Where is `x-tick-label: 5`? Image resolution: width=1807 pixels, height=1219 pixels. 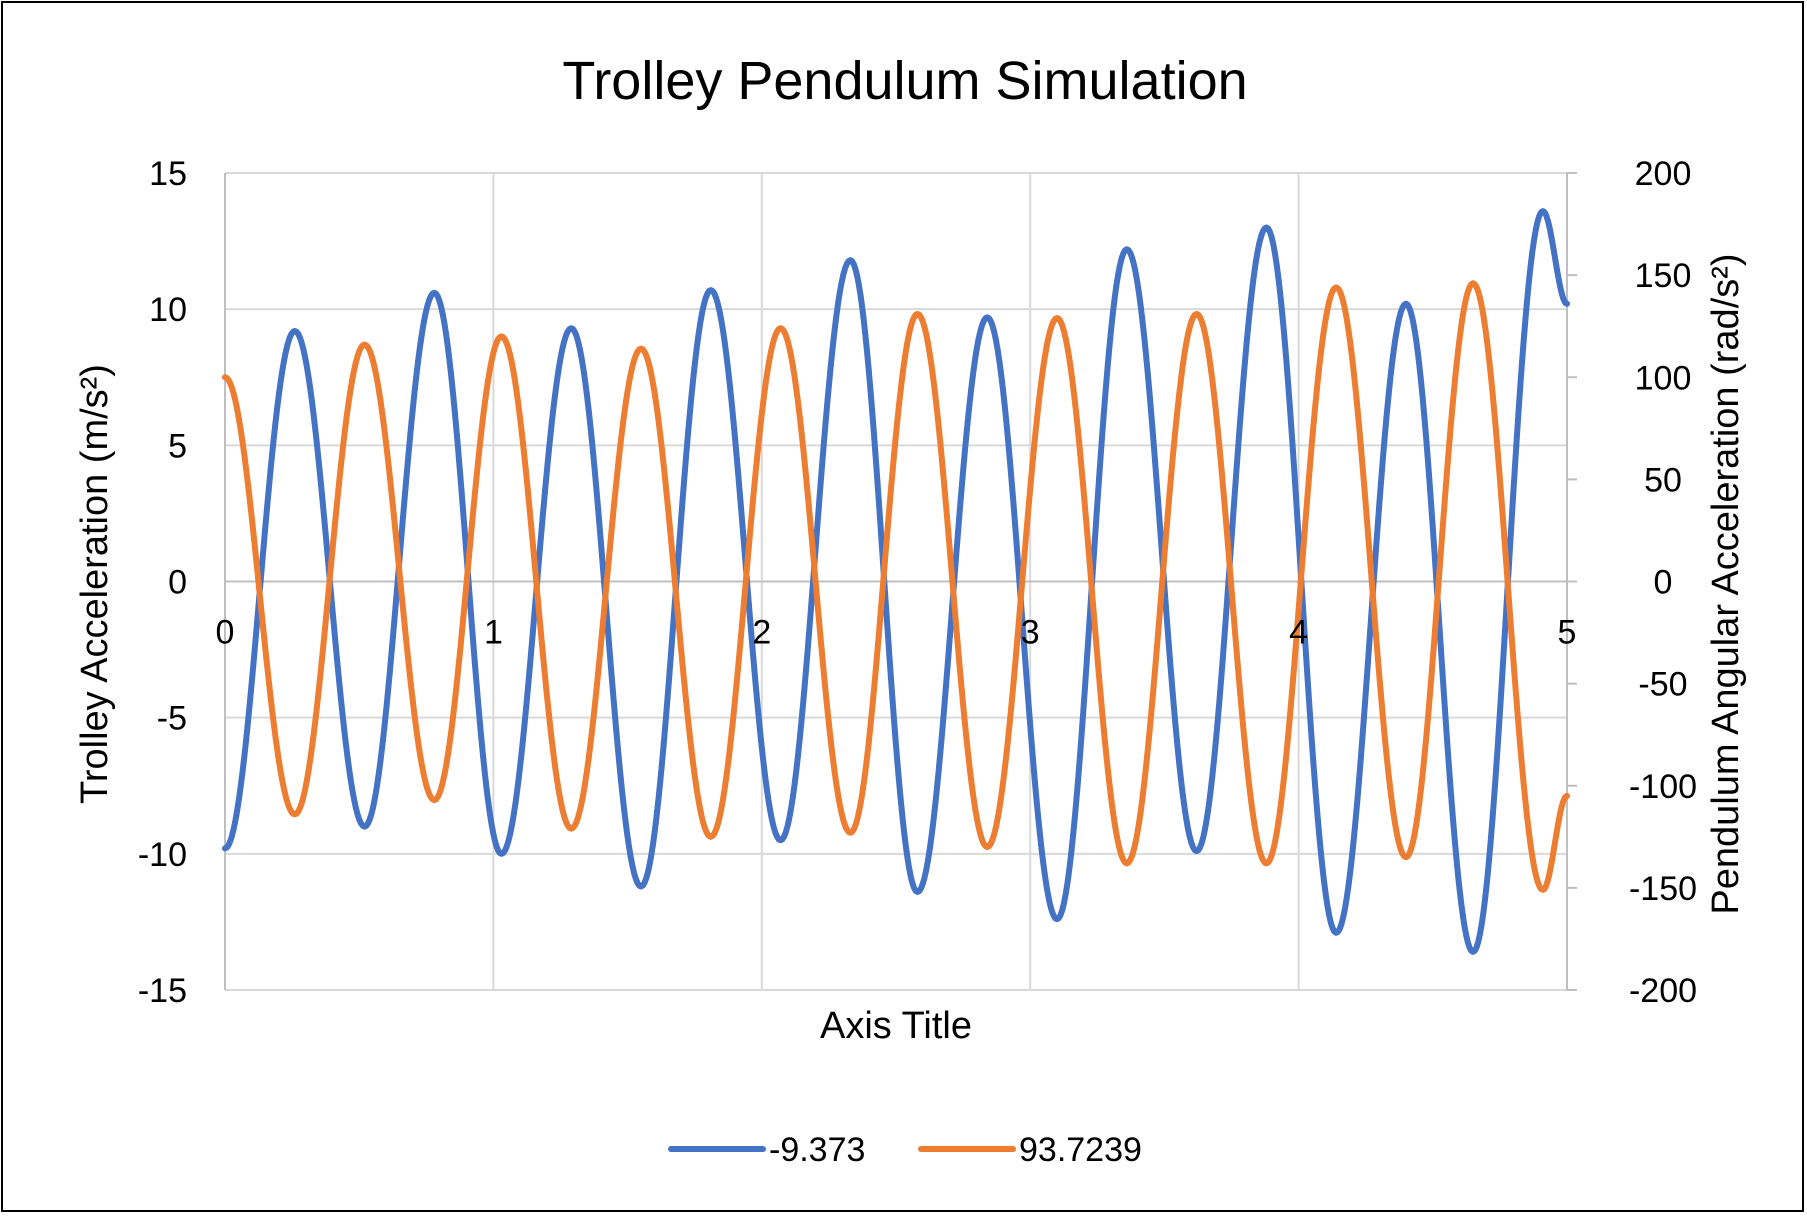
x-tick-label: 5 is located at coordinates (1567, 633).